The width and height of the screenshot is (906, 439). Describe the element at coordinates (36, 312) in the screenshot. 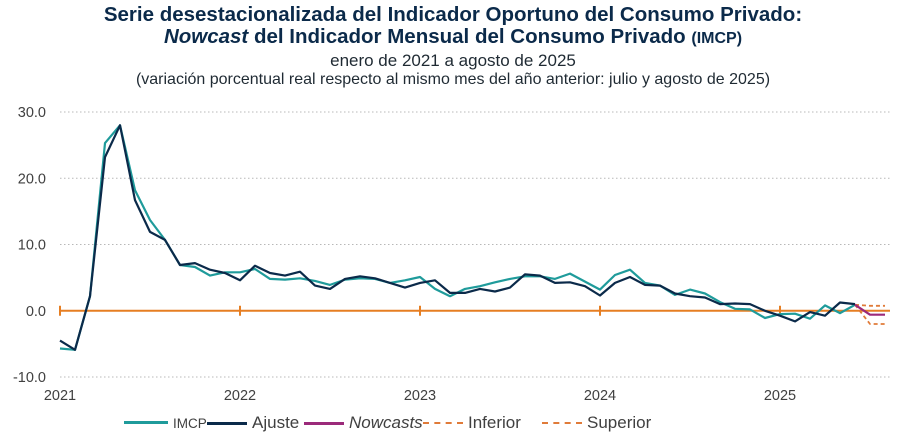

I see `y-tick-label: 0.0` at that location.